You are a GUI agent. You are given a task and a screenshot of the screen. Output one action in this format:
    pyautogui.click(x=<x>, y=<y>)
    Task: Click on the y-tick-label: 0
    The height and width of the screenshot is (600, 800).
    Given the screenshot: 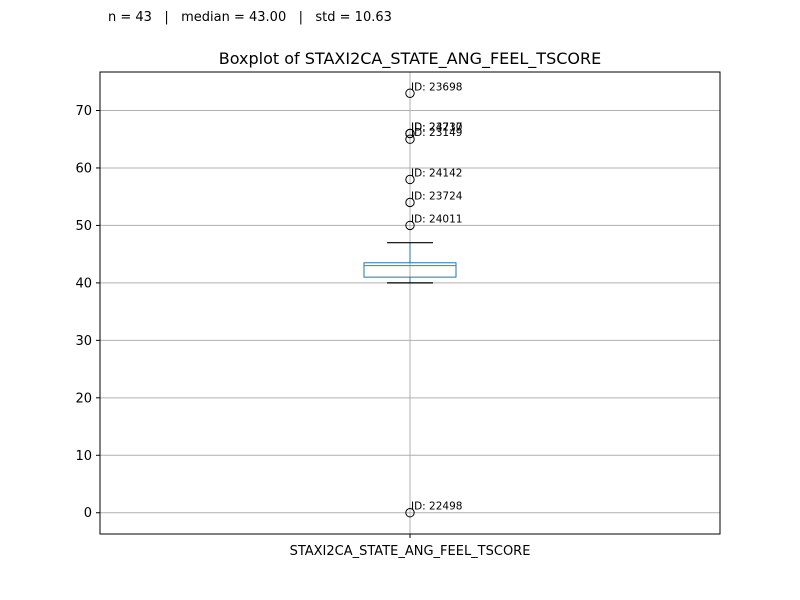 What is the action you would take?
    pyautogui.click(x=88, y=513)
    